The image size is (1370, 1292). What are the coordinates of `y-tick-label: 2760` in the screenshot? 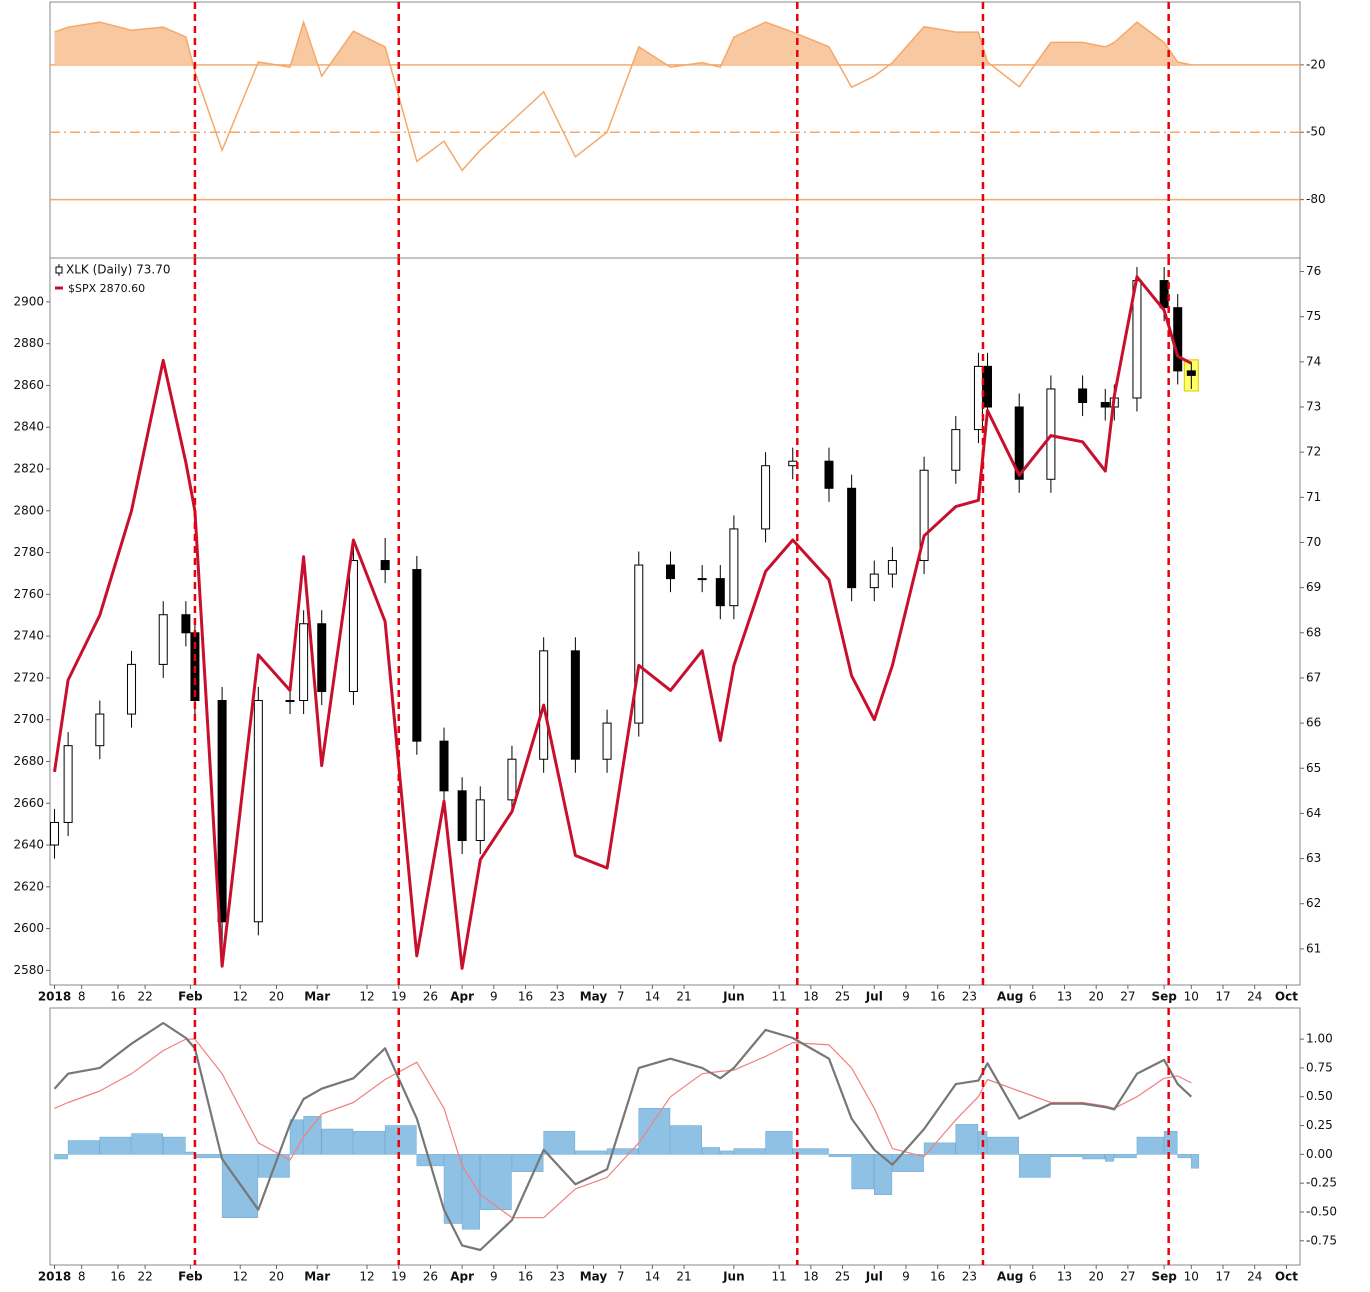 It's located at (28, 594).